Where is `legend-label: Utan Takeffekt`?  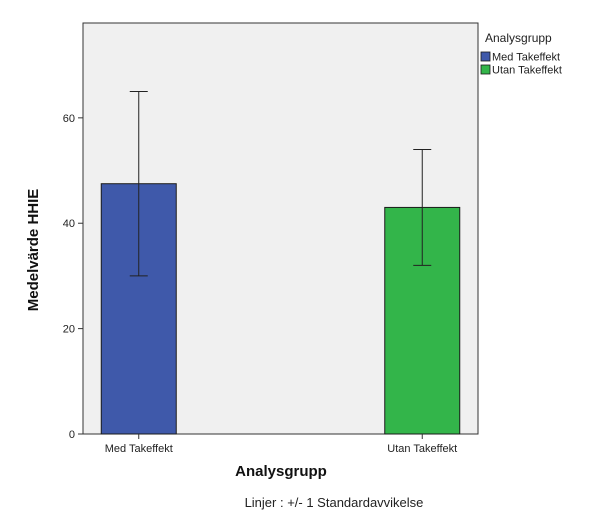
legend-label: Utan Takeffekt is located at coordinates (527, 71).